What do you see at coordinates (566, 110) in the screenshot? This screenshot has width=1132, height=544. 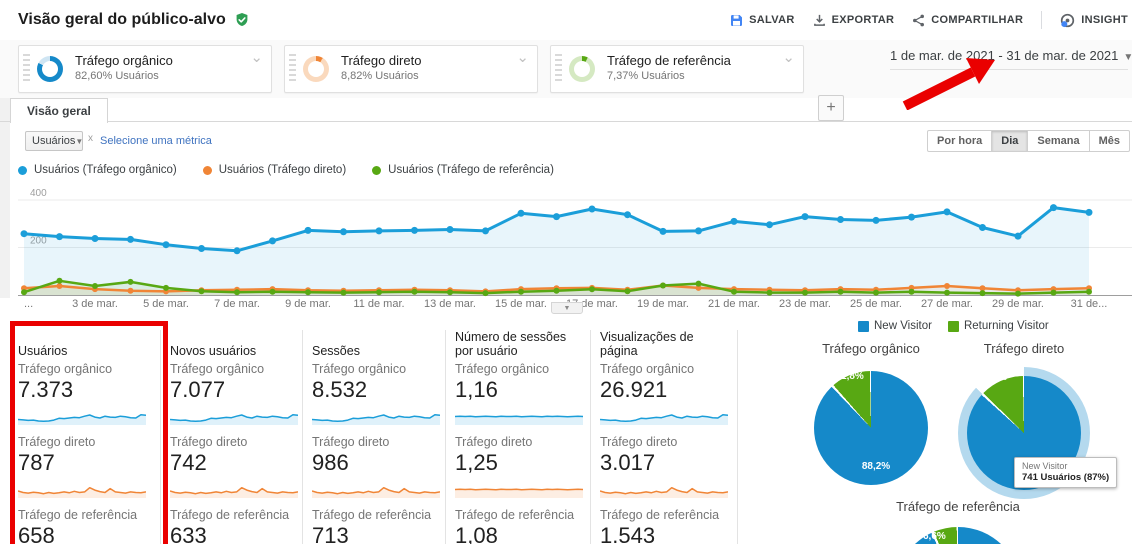 I see `tab-bar: Visão geral` at bounding box center [566, 110].